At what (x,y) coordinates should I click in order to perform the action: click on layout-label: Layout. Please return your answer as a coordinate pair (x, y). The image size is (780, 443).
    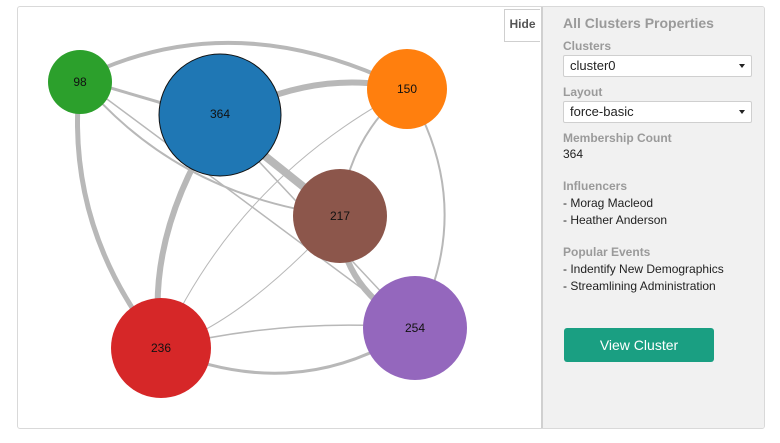
    Looking at the image, I should click on (583, 92).